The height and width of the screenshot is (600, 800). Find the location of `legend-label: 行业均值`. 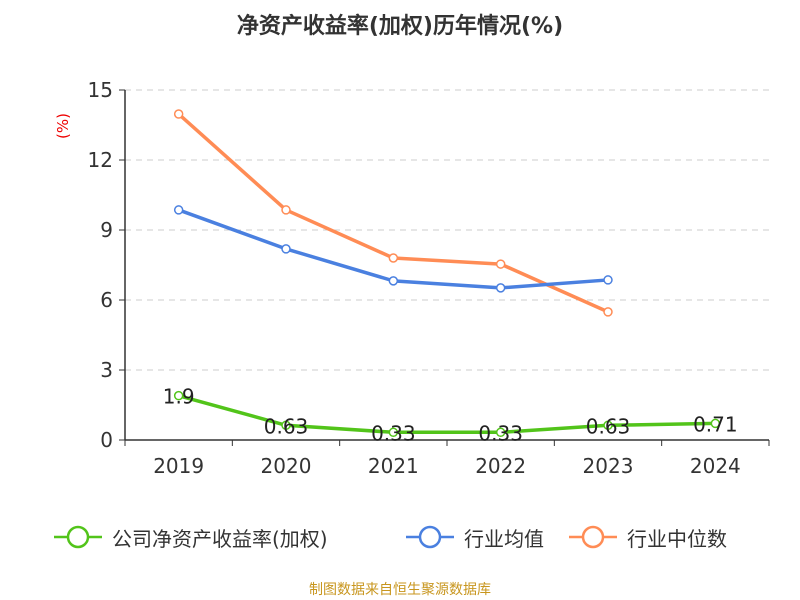

legend-label: 行业均值 is located at coordinates (504, 538).